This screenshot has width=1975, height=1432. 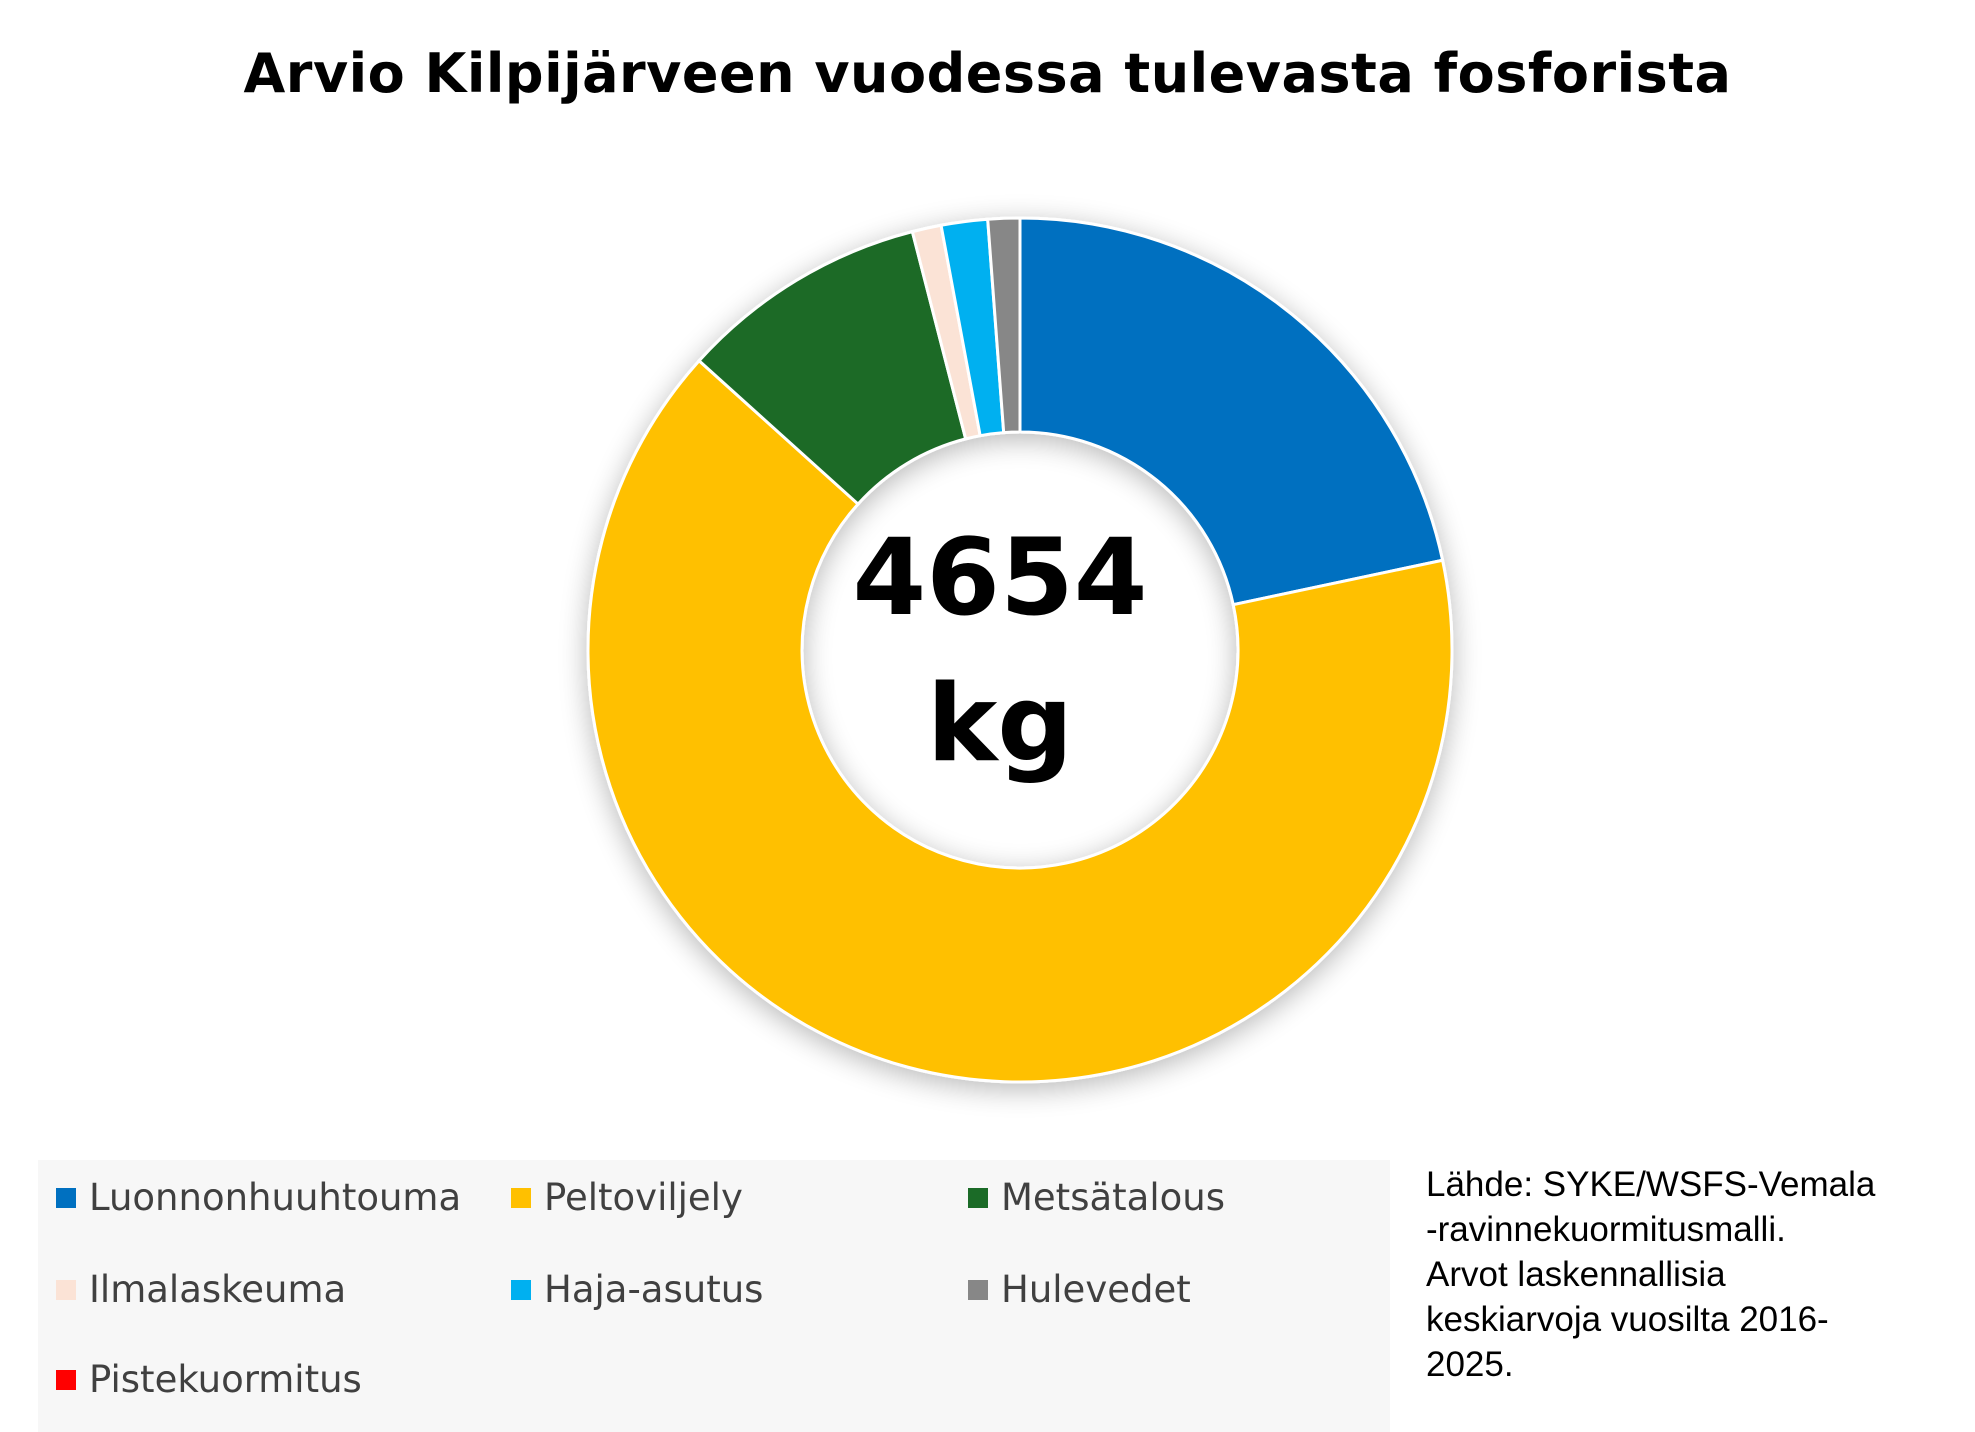 I want to click on legend-label: Metsätalous, so click(x=1113, y=1197).